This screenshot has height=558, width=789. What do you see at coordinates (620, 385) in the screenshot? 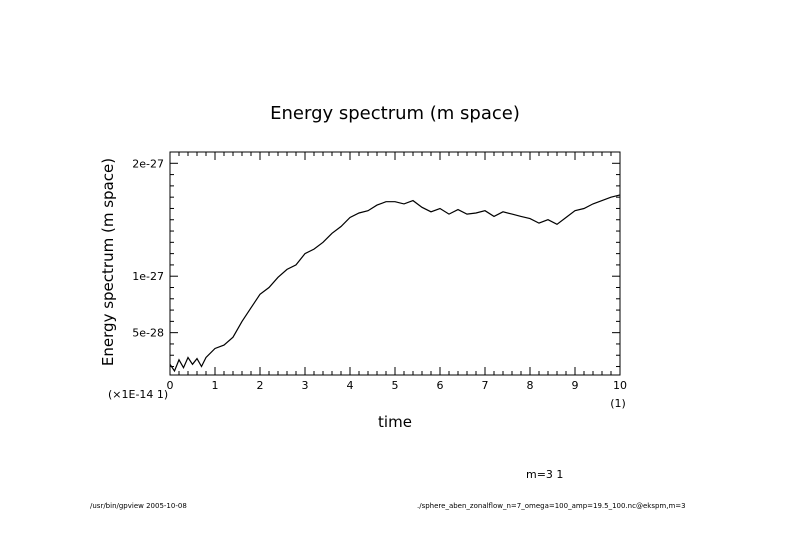
I see `x-tick-label: 10` at bounding box center [620, 385].